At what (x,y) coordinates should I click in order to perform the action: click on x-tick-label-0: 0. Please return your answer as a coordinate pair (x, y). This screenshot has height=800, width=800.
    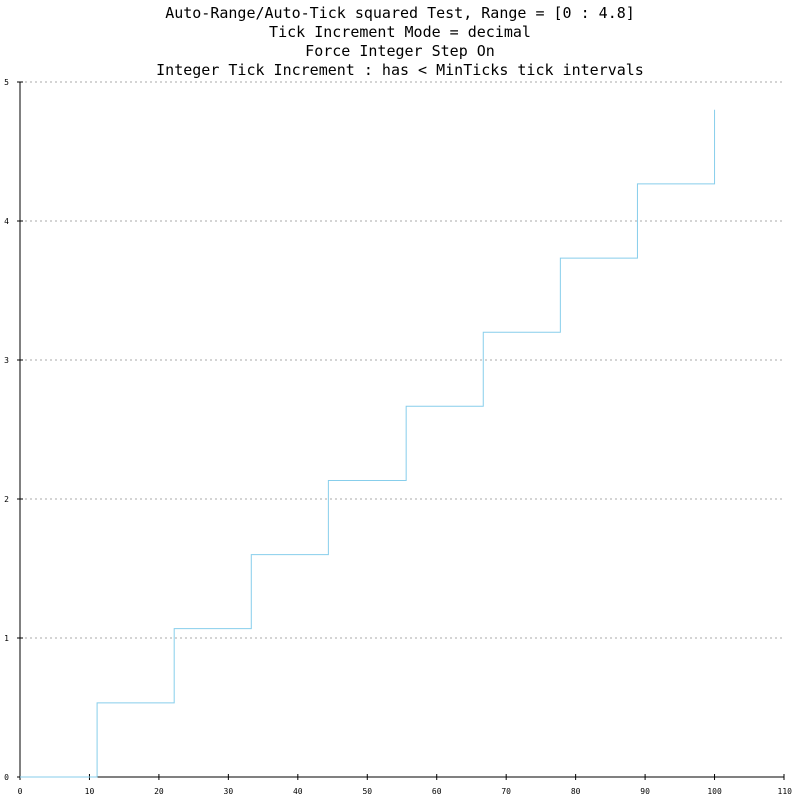
    Looking at the image, I should click on (20, 791).